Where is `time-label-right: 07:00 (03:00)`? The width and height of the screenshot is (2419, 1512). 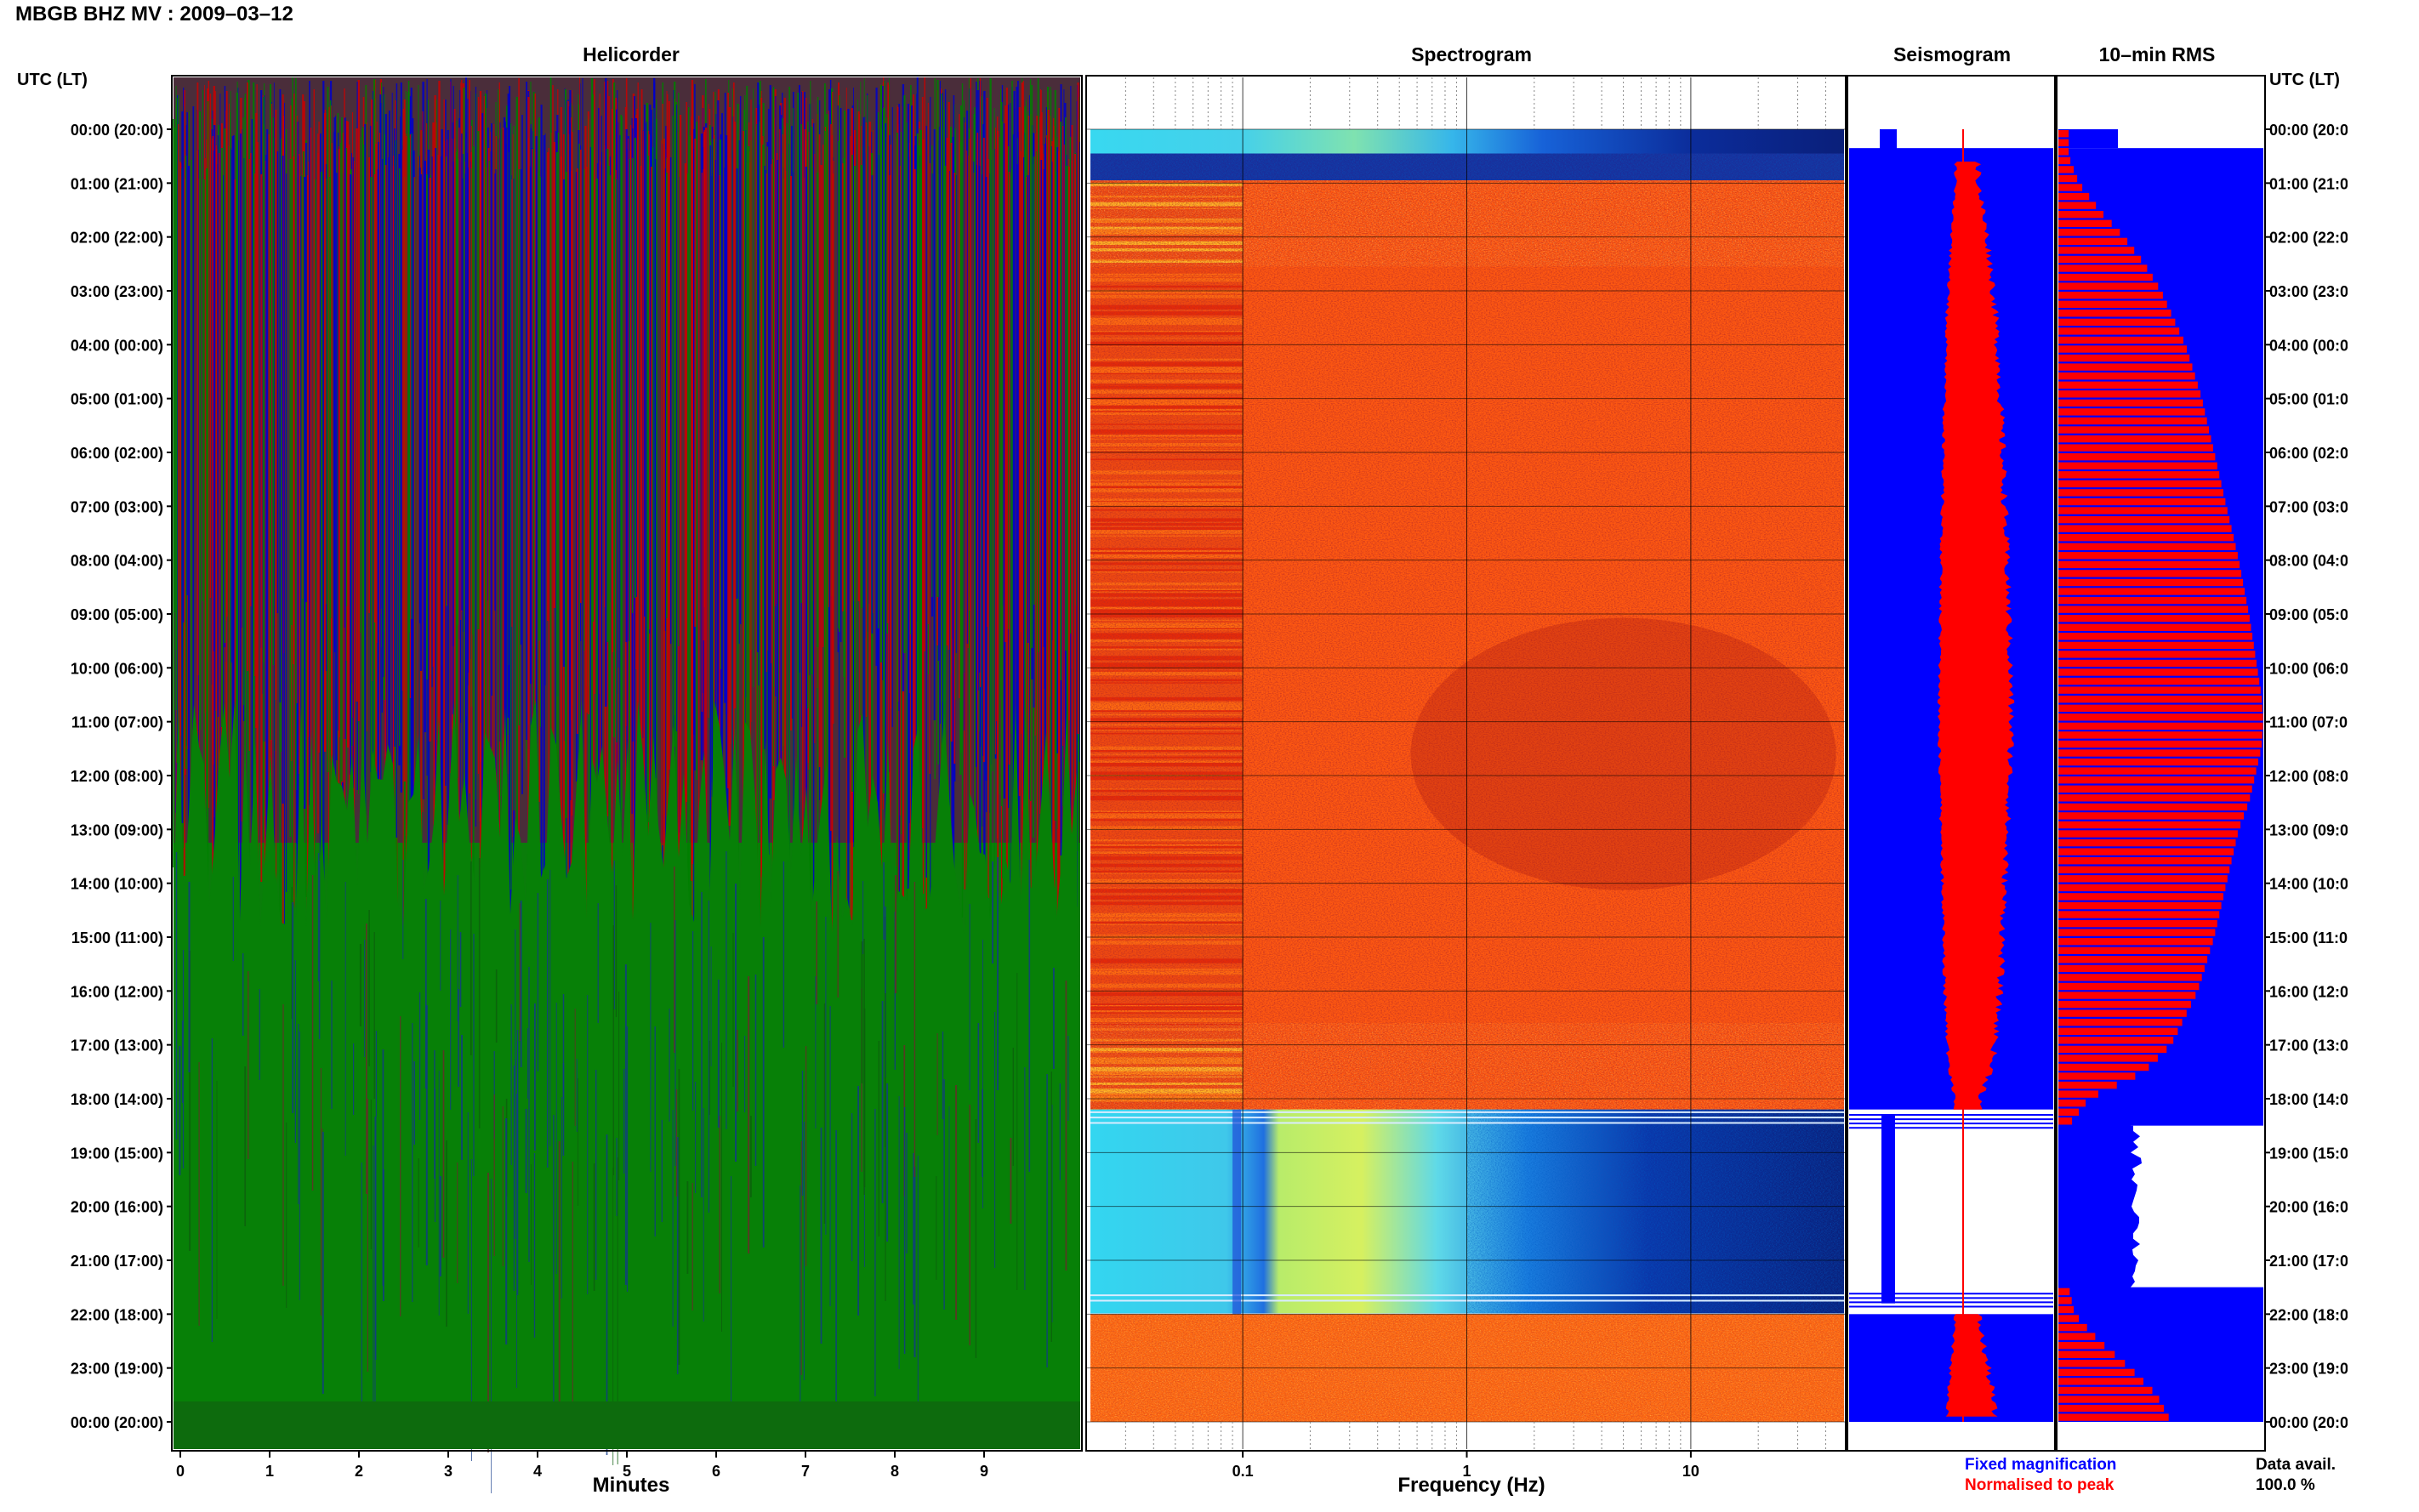 time-label-right: 07:00 (03:00) is located at coordinates (2315, 506).